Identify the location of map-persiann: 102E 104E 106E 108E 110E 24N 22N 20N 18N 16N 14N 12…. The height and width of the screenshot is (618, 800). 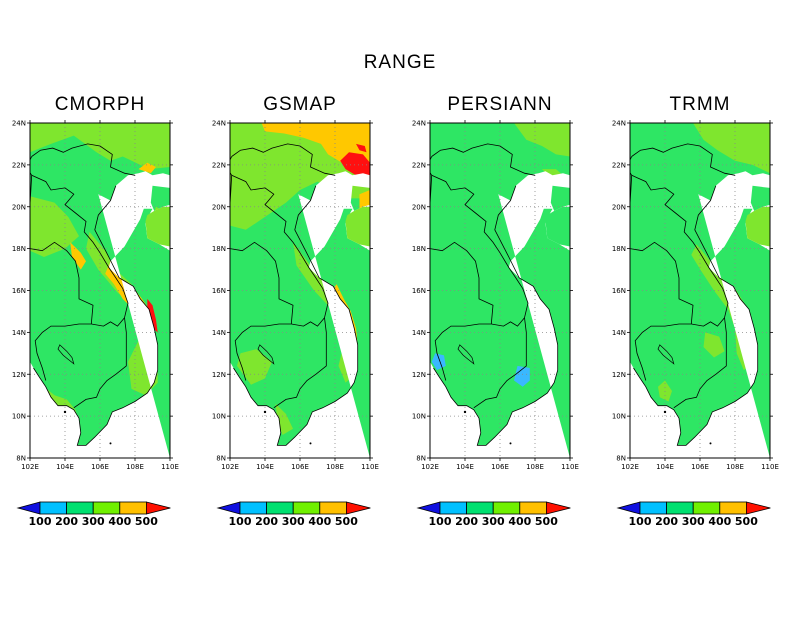
(495, 324).